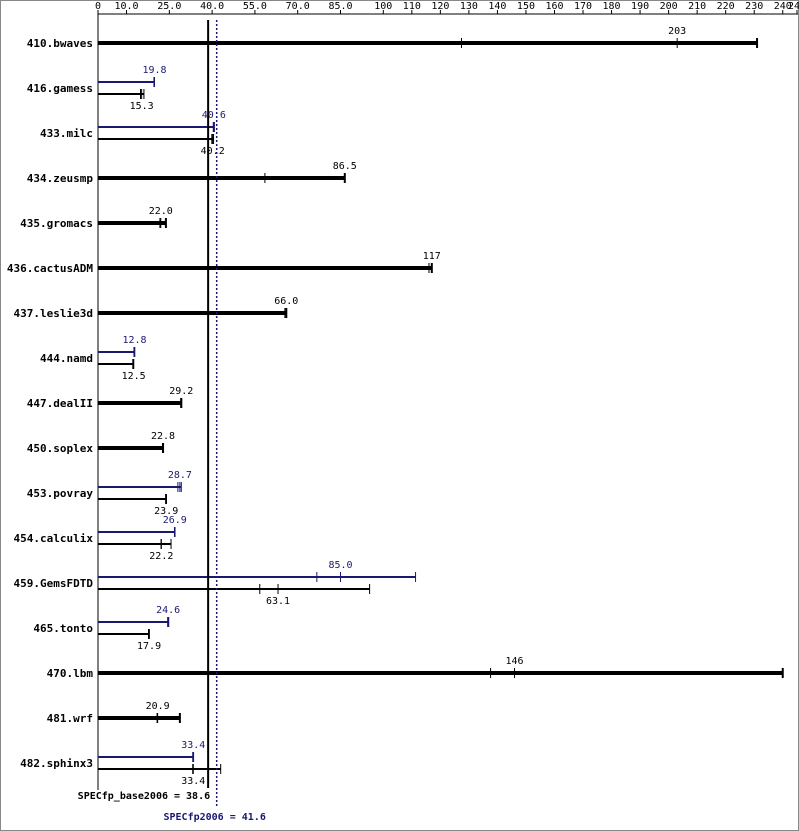 This screenshot has height=831, width=799. What do you see at coordinates (66, 358) in the screenshot?
I see `category-label: 444.namd` at bounding box center [66, 358].